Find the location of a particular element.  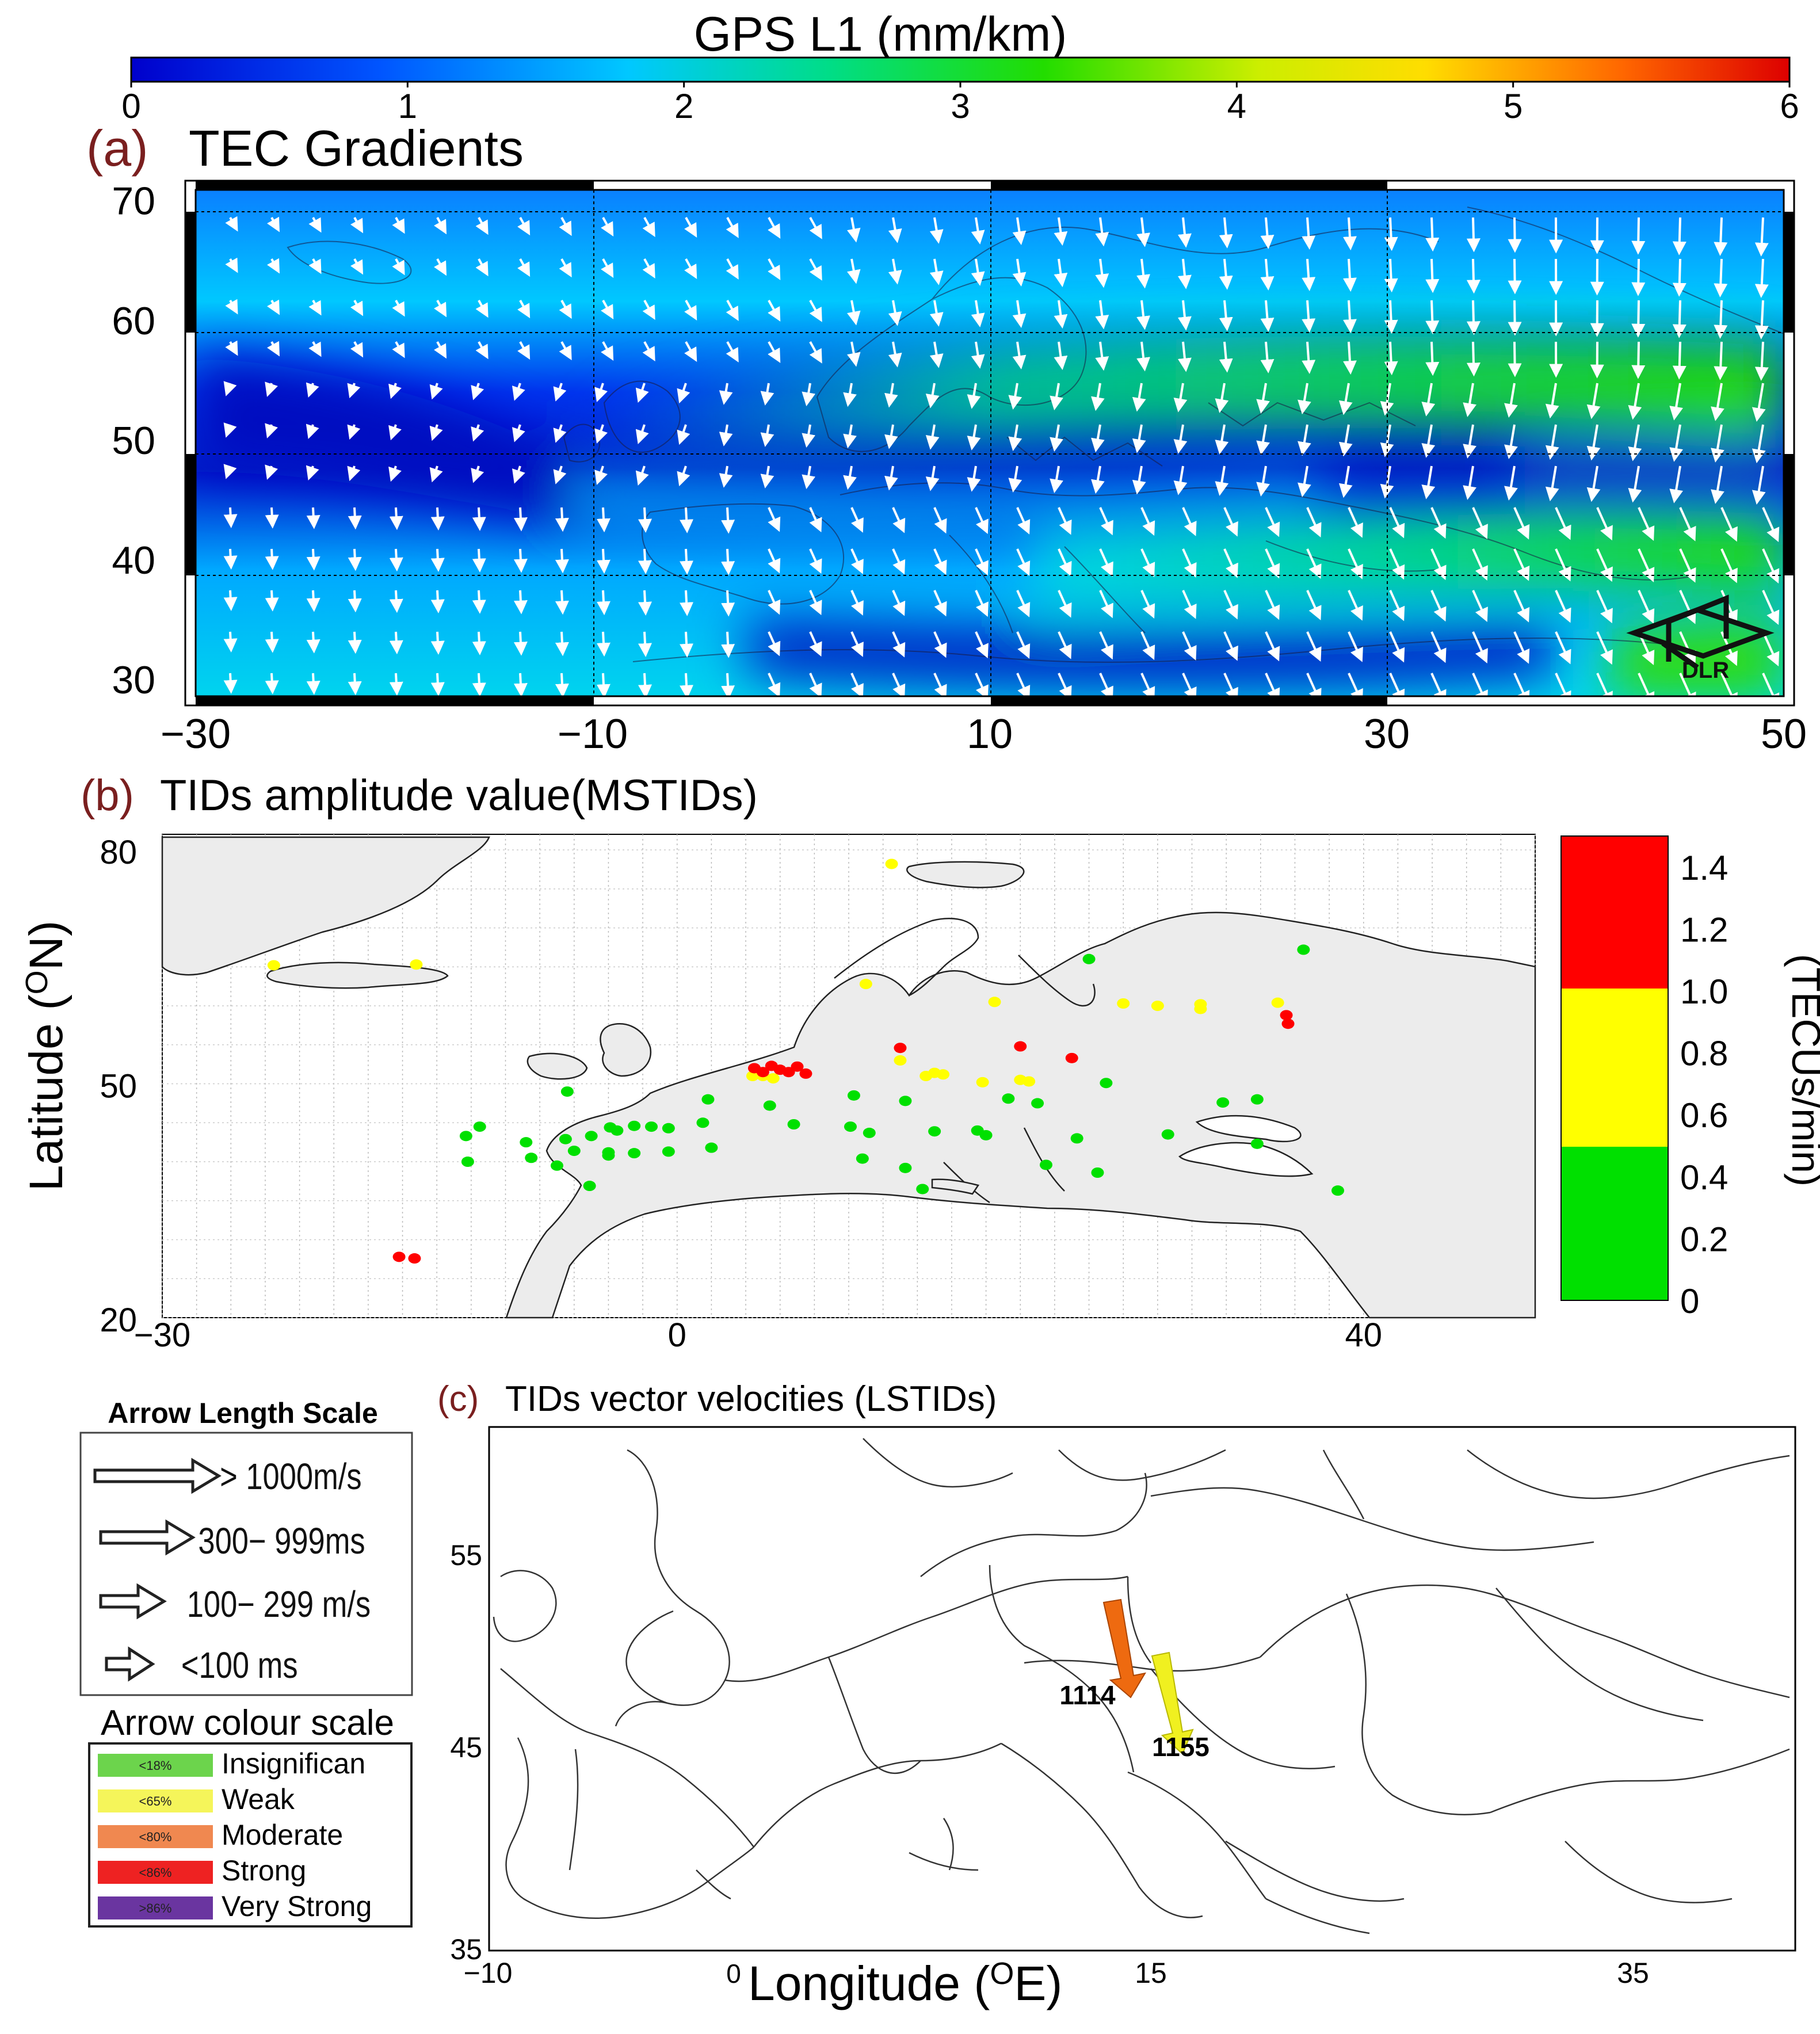

arrow-length-item-4: <100 ms is located at coordinates (240, 1665).